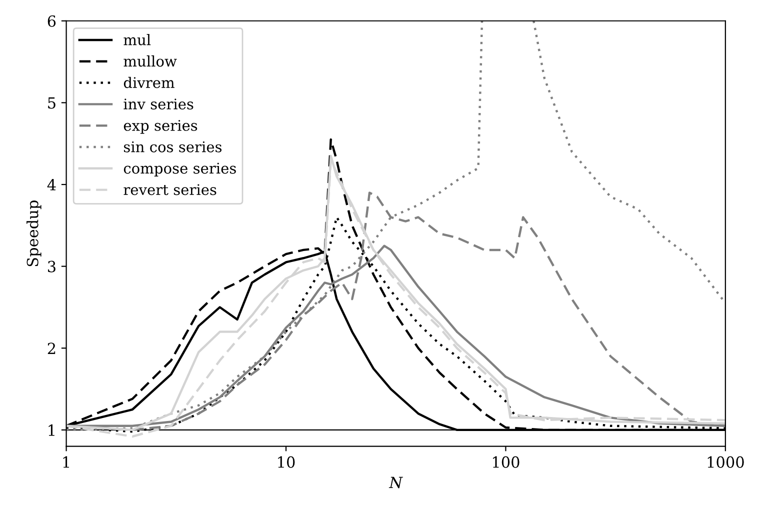 The width and height of the screenshot is (762, 522). What do you see at coordinates (52, 21) in the screenshot?
I see `y-tick-label: 6` at bounding box center [52, 21].